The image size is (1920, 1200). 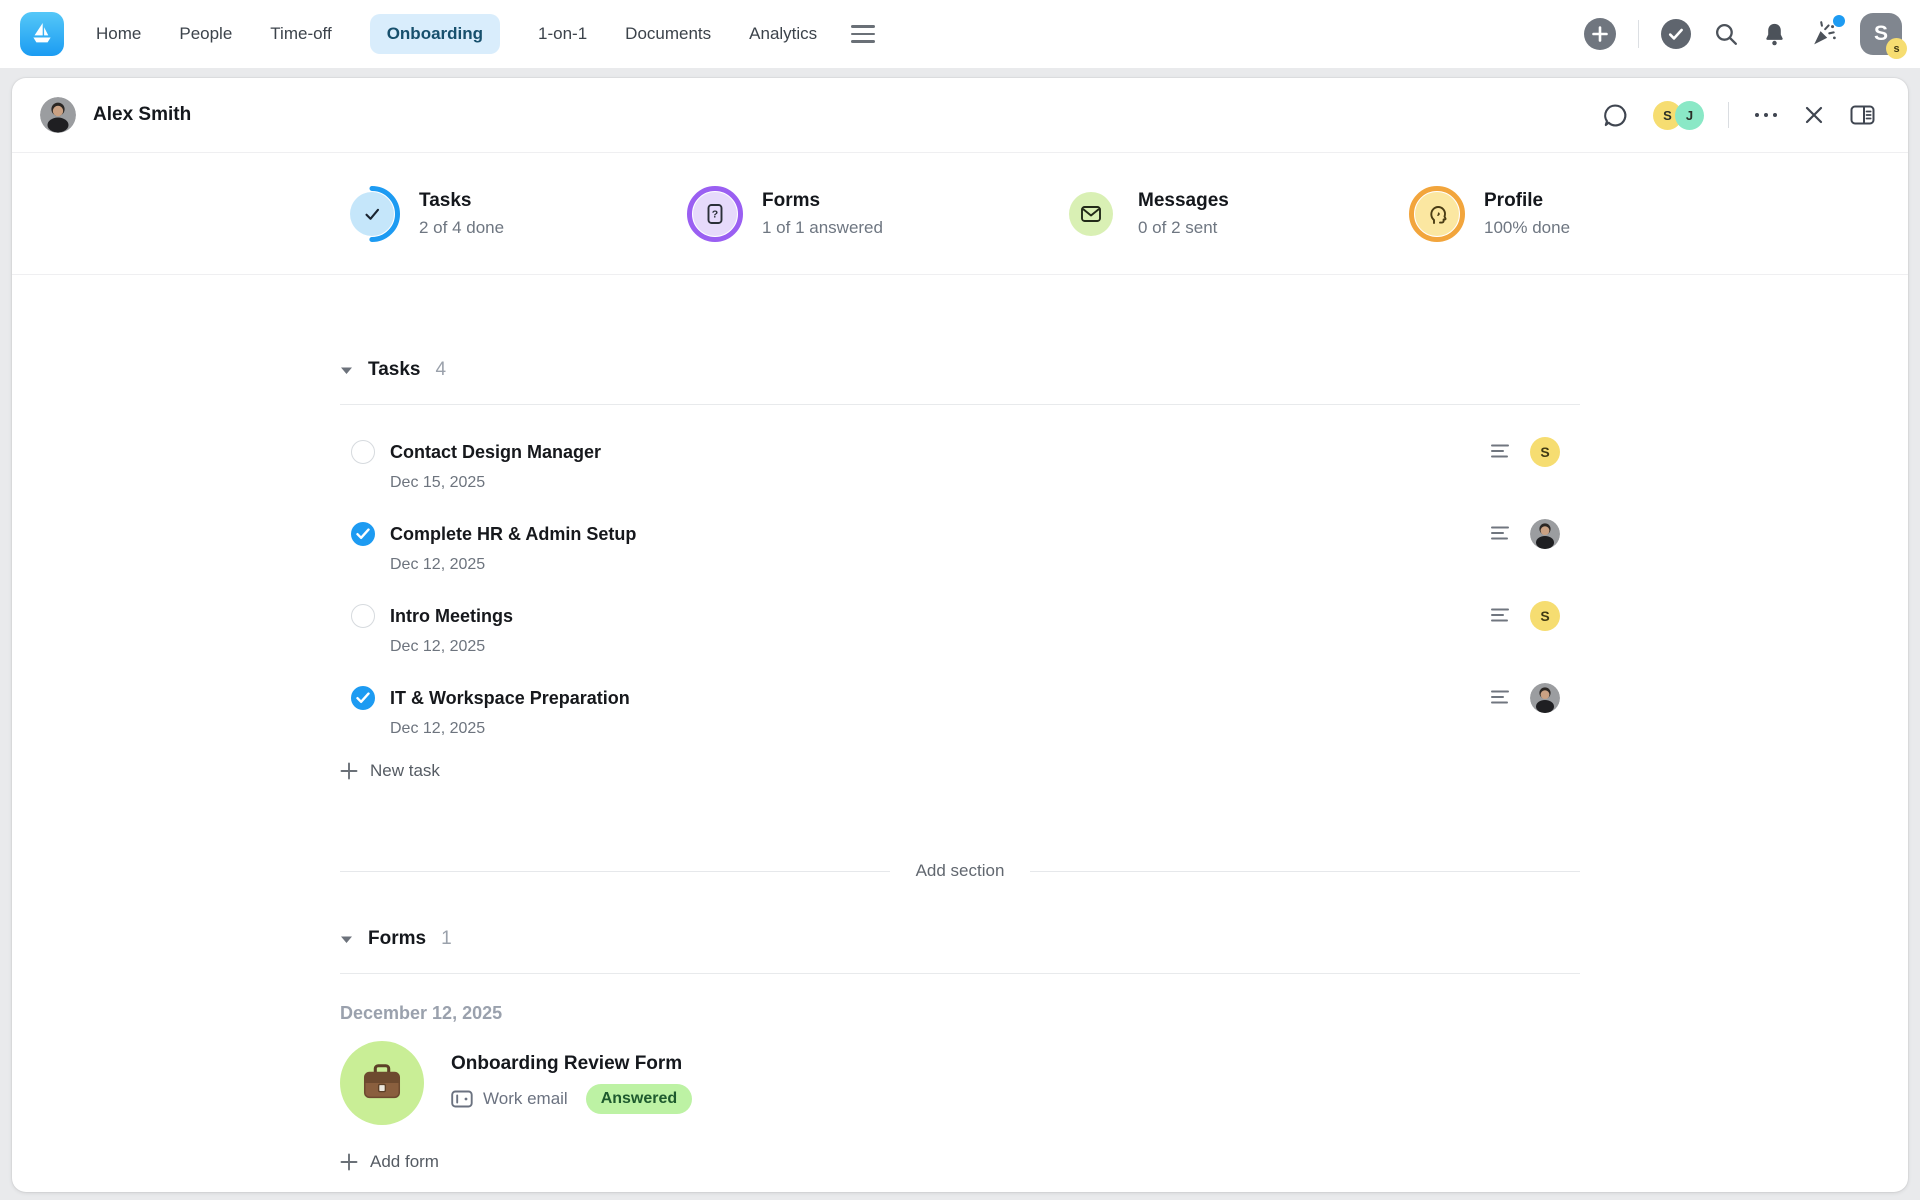 I want to click on comment-bubble-icon, so click(x=1615, y=115).